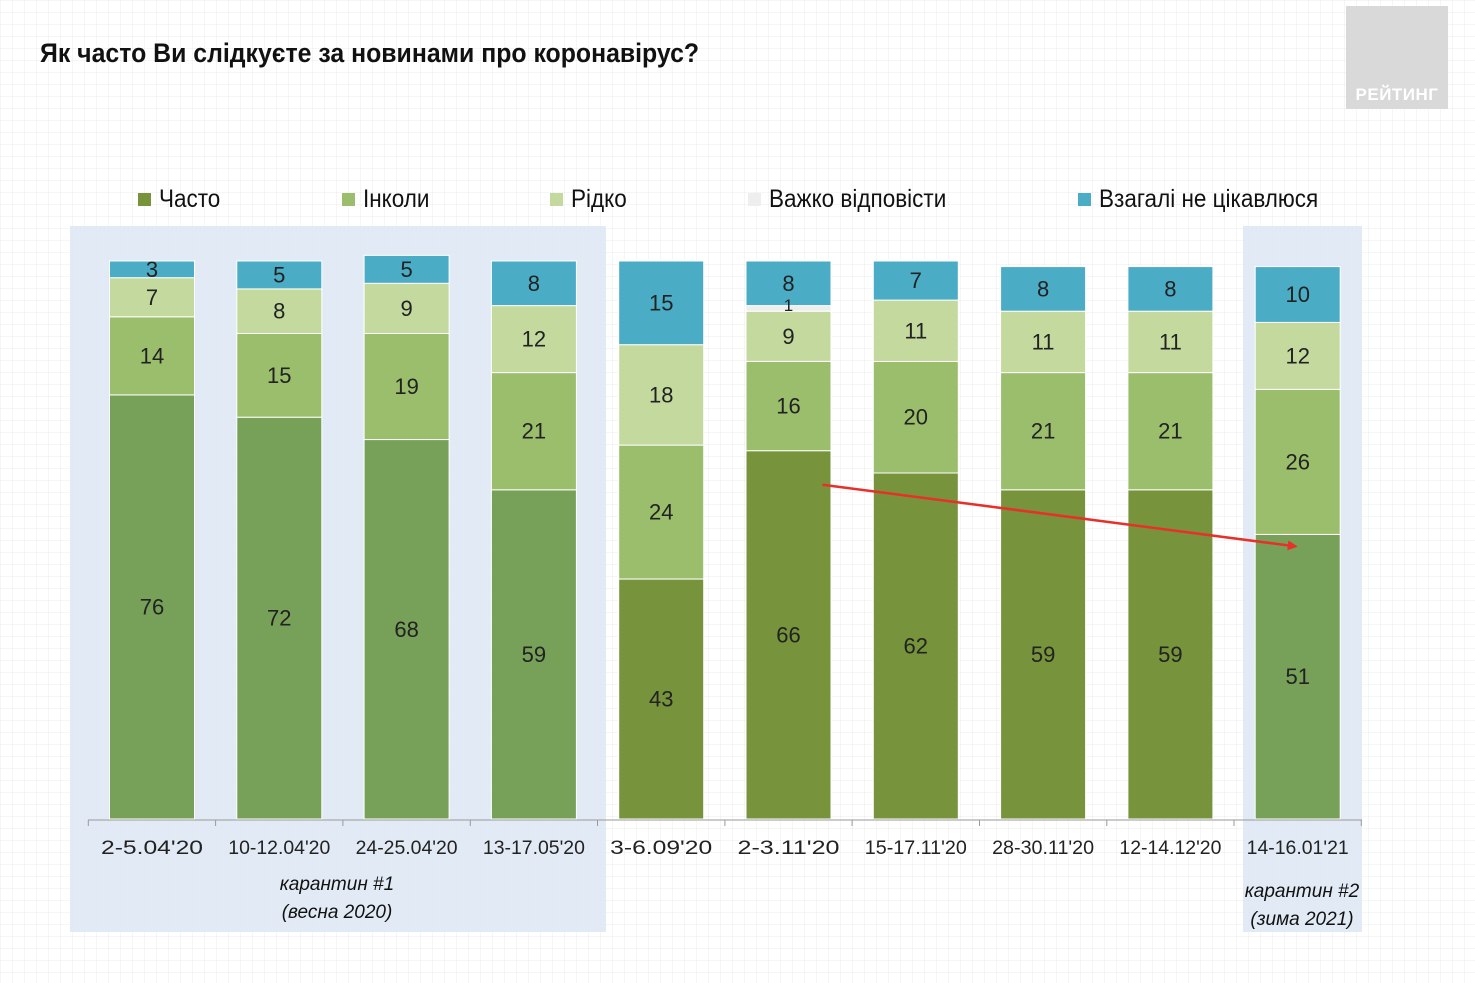 This screenshot has height=983, width=1475. What do you see at coordinates (348, 199) in the screenshot?
I see `legend-swatch-sometimes` at bounding box center [348, 199].